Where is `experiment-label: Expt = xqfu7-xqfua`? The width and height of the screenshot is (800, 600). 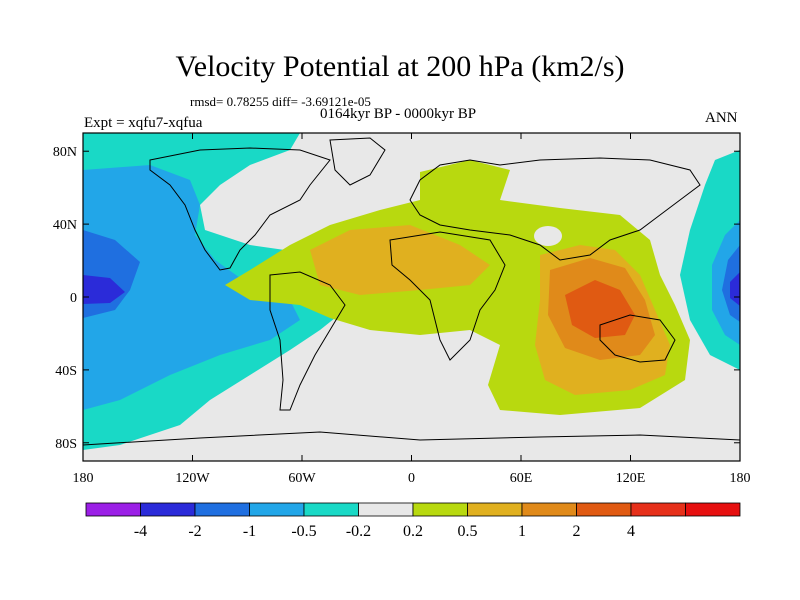 experiment-label: Expt = xqfu7-xqfua is located at coordinates (143, 123).